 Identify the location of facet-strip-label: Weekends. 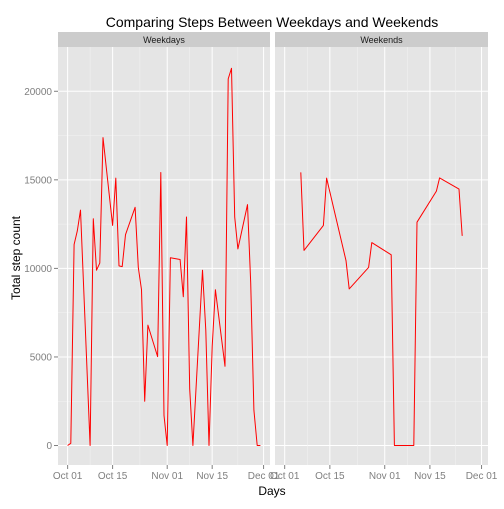
(381, 40).